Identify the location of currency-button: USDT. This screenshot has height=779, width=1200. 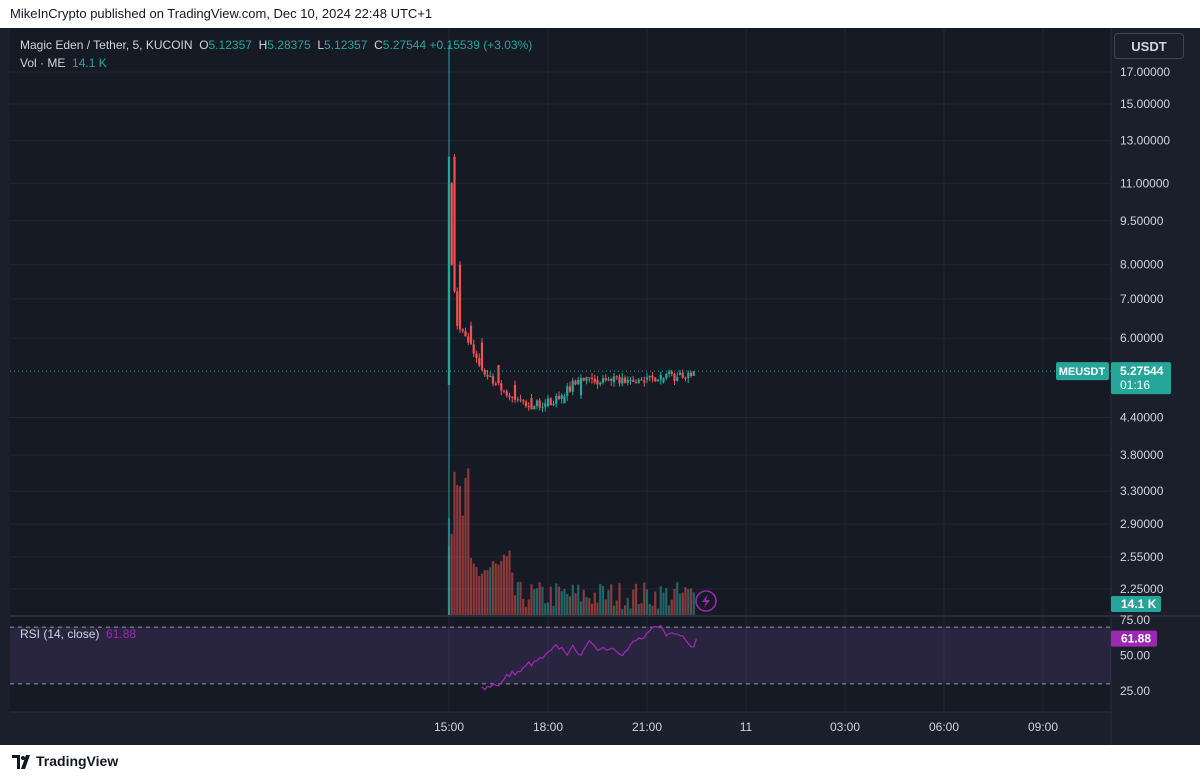
(1149, 46).